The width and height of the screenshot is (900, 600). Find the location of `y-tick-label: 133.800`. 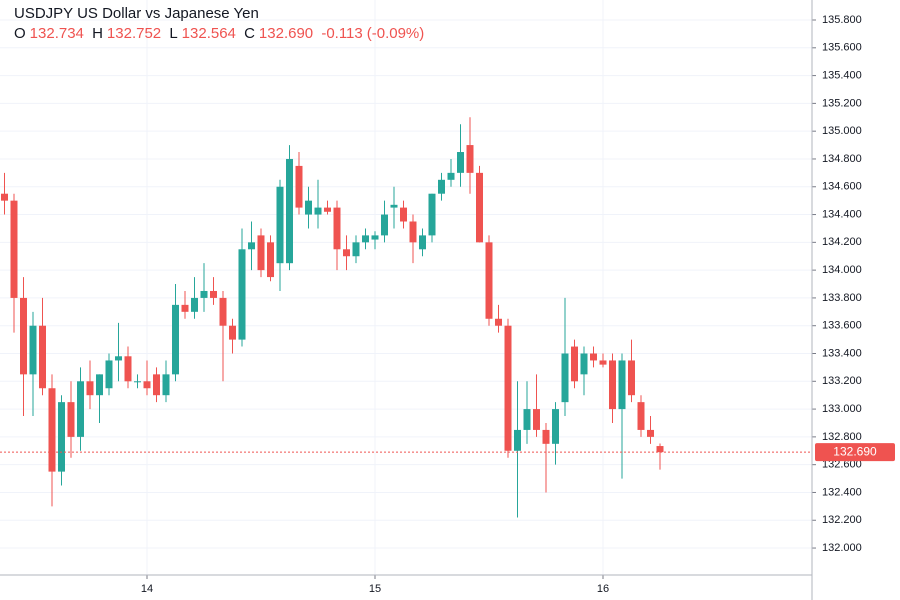

y-tick-label: 133.800 is located at coordinates (842, 298).